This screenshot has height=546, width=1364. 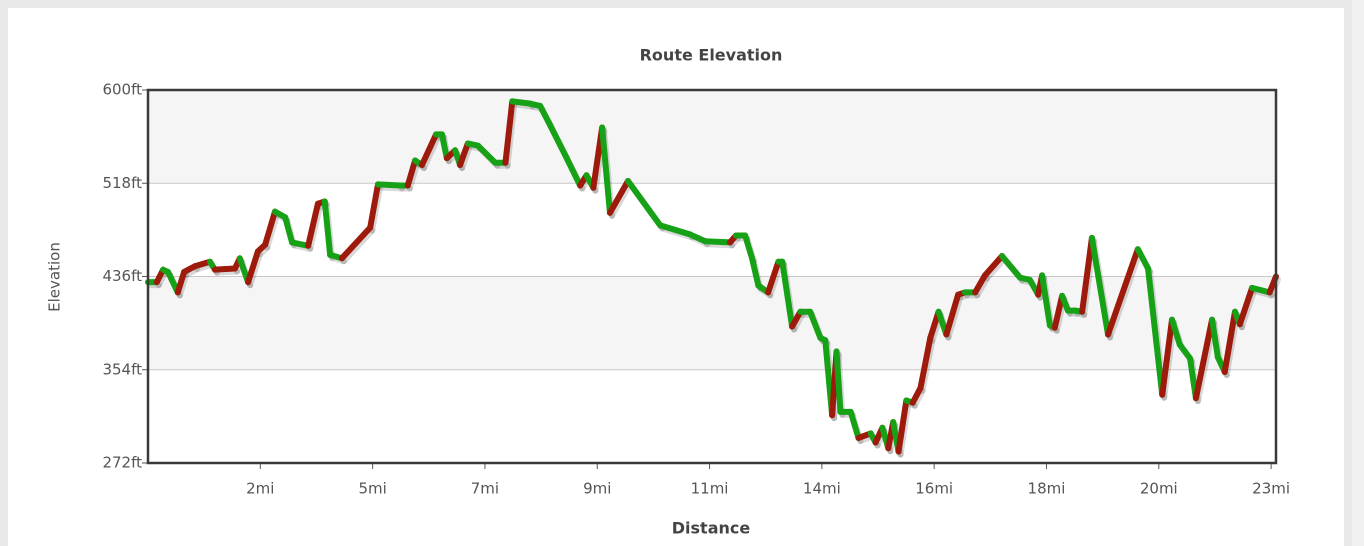 What do you see at coordinates (260, 489) in the screenshot?
I see `x-tick-label: 2mi` at bounding box center [260, 489].